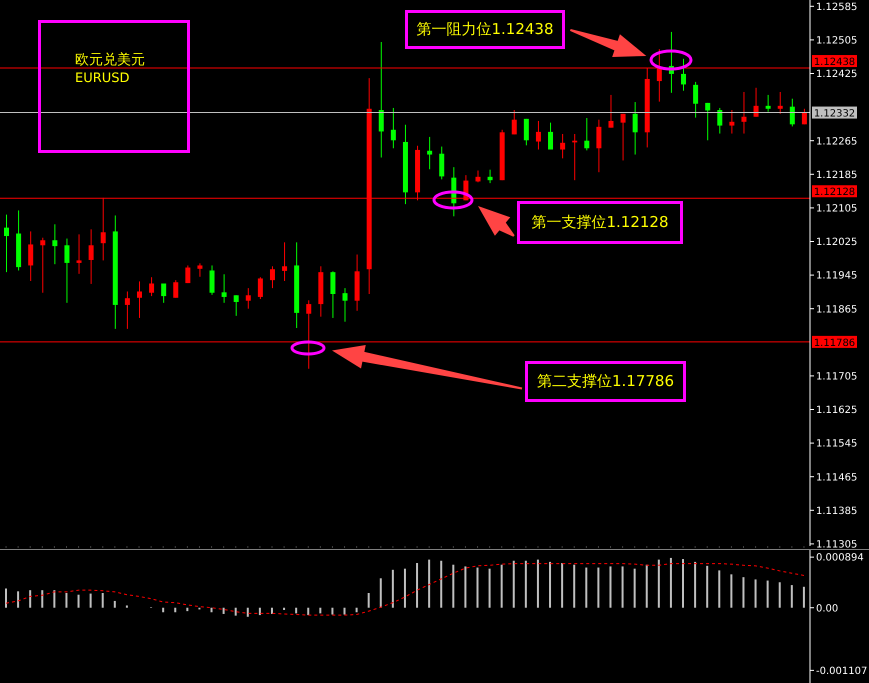 The height and width of the screenshot is (683, 869). Describe the element at coordinates (485, 29) in the screenshot. I see `annotation: 第一阻力位1.12438` at that location.